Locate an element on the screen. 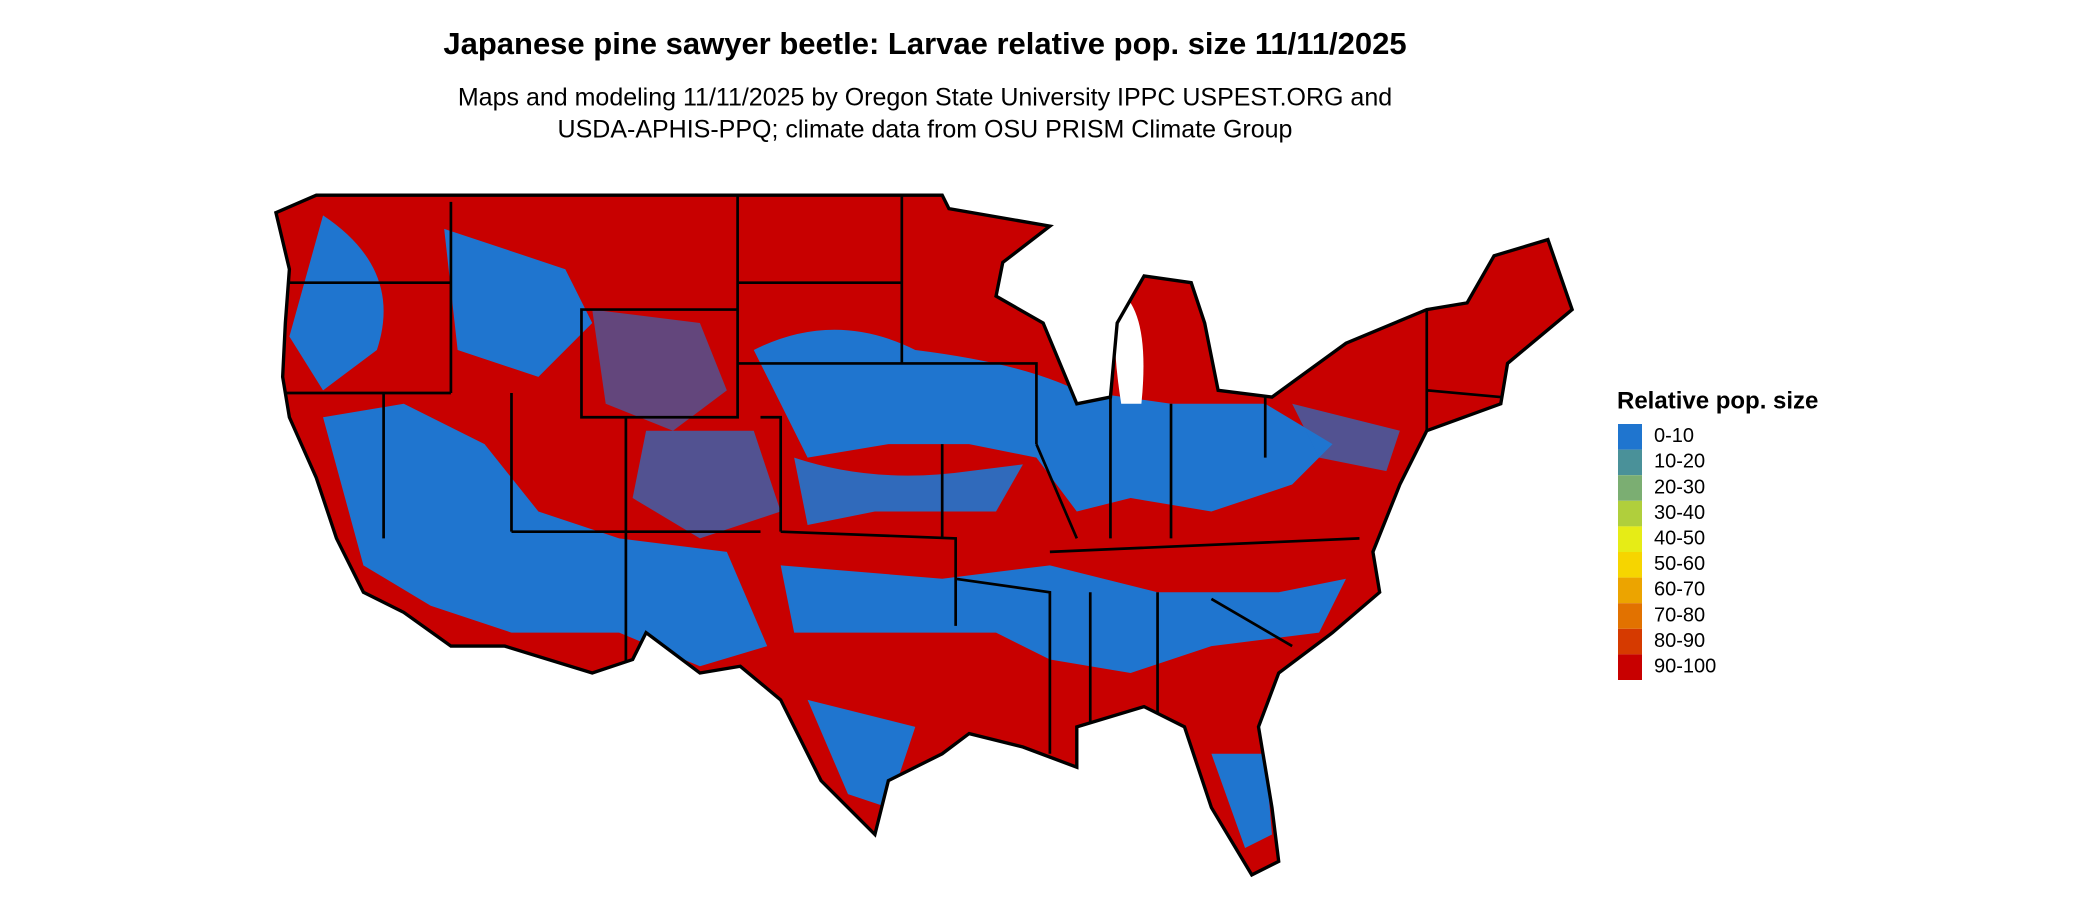  legend-label: 20-30 is located at coordinates (1679, 487).